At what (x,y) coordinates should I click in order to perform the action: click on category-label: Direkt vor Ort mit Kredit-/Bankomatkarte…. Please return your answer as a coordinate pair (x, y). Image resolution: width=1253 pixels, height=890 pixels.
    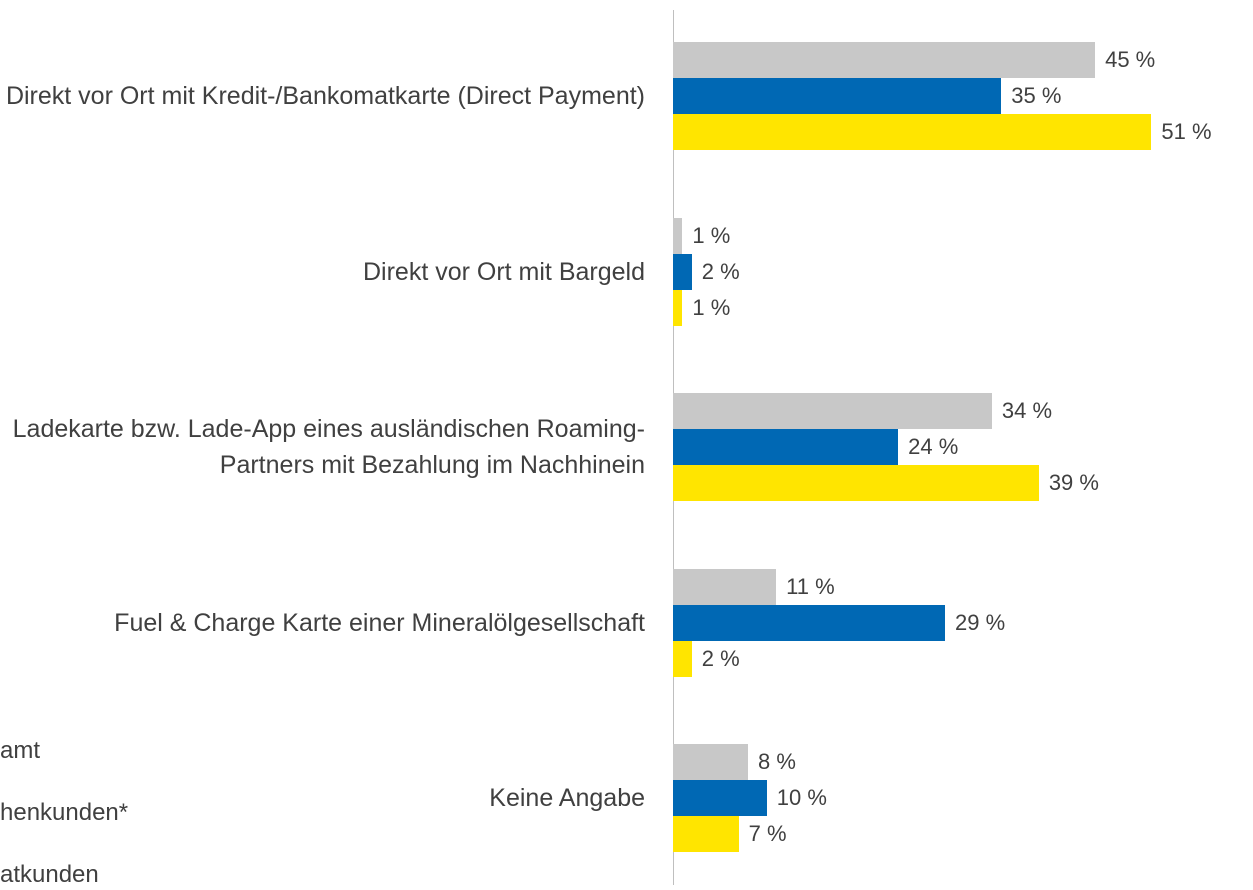
    Looking at the image, I should click on (325, 96).